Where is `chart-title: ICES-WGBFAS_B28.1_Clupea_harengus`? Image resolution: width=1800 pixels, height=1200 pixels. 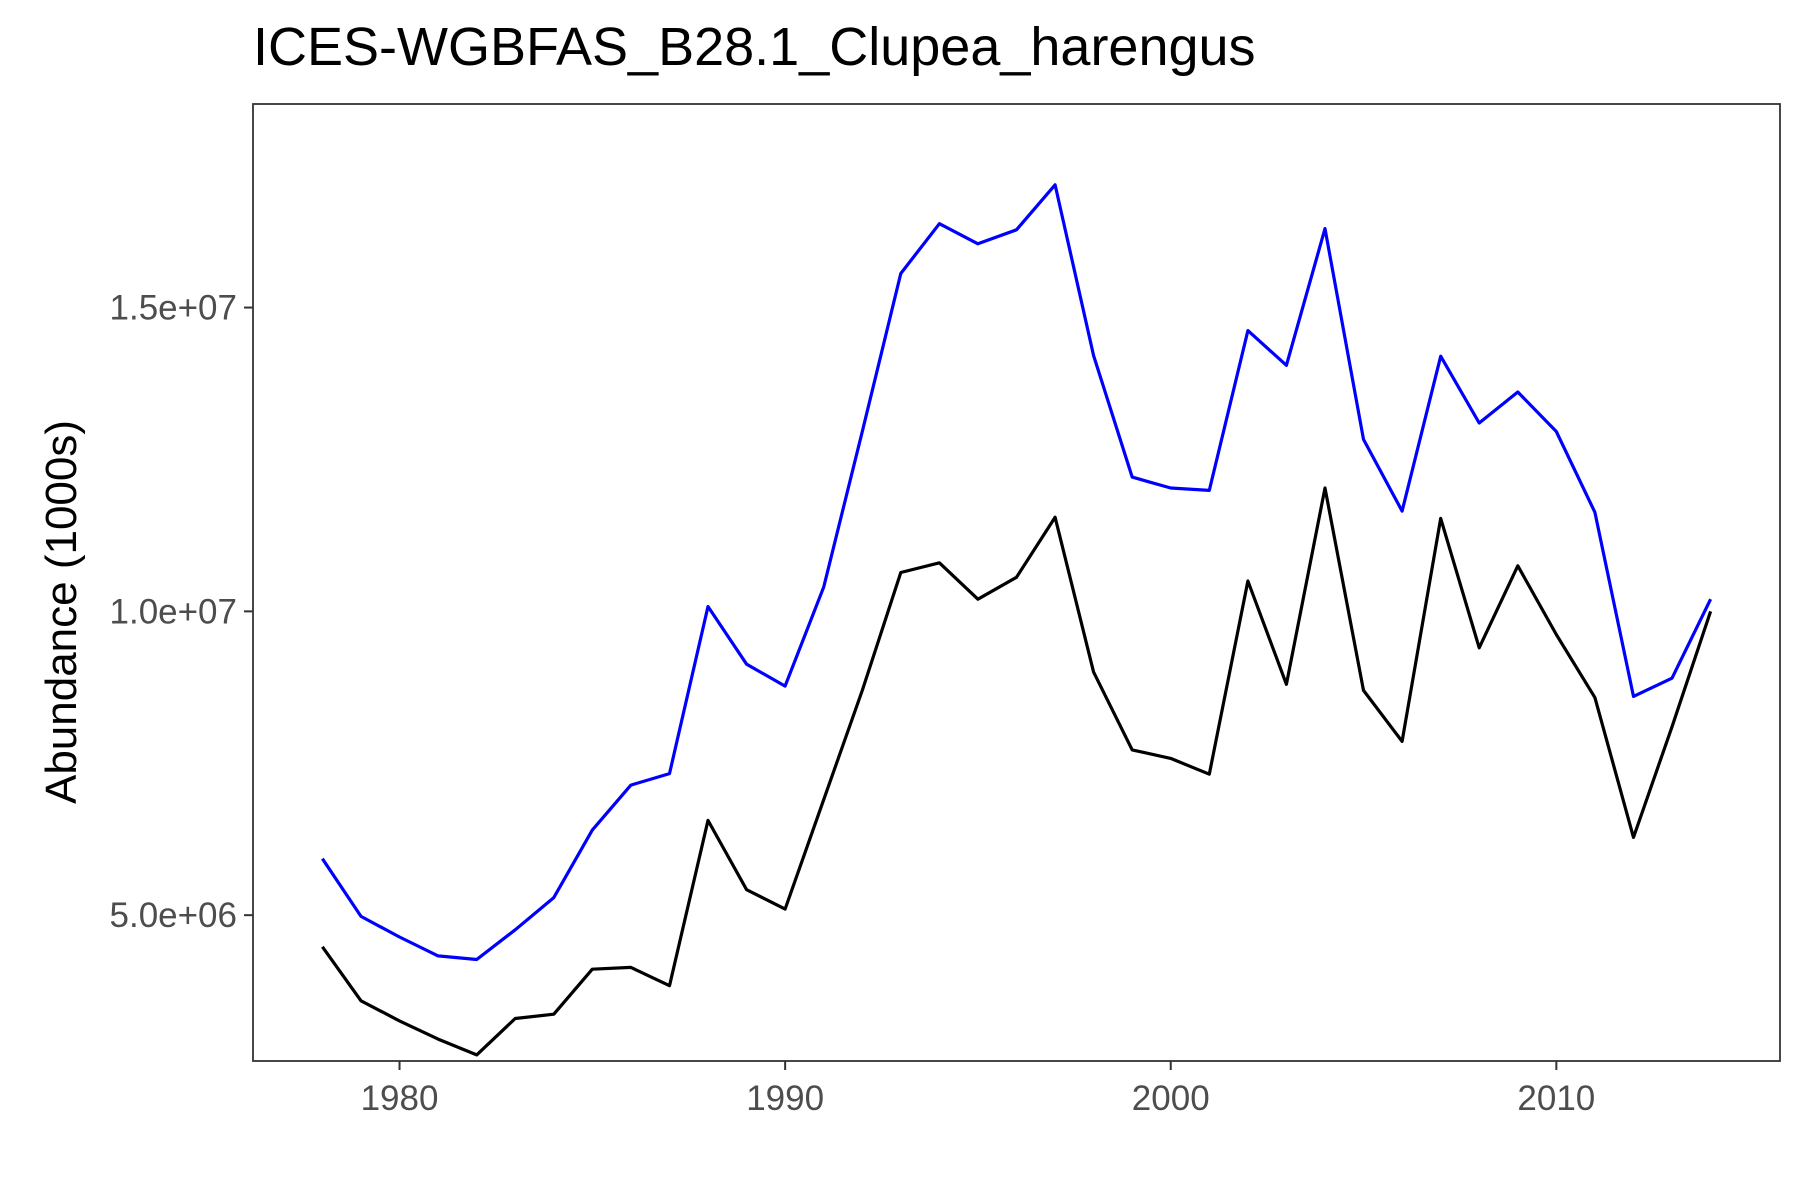 chart-title: ICES-WGBFAS_B28.1_Clupea_harengus is located at coordinates (754, 47).